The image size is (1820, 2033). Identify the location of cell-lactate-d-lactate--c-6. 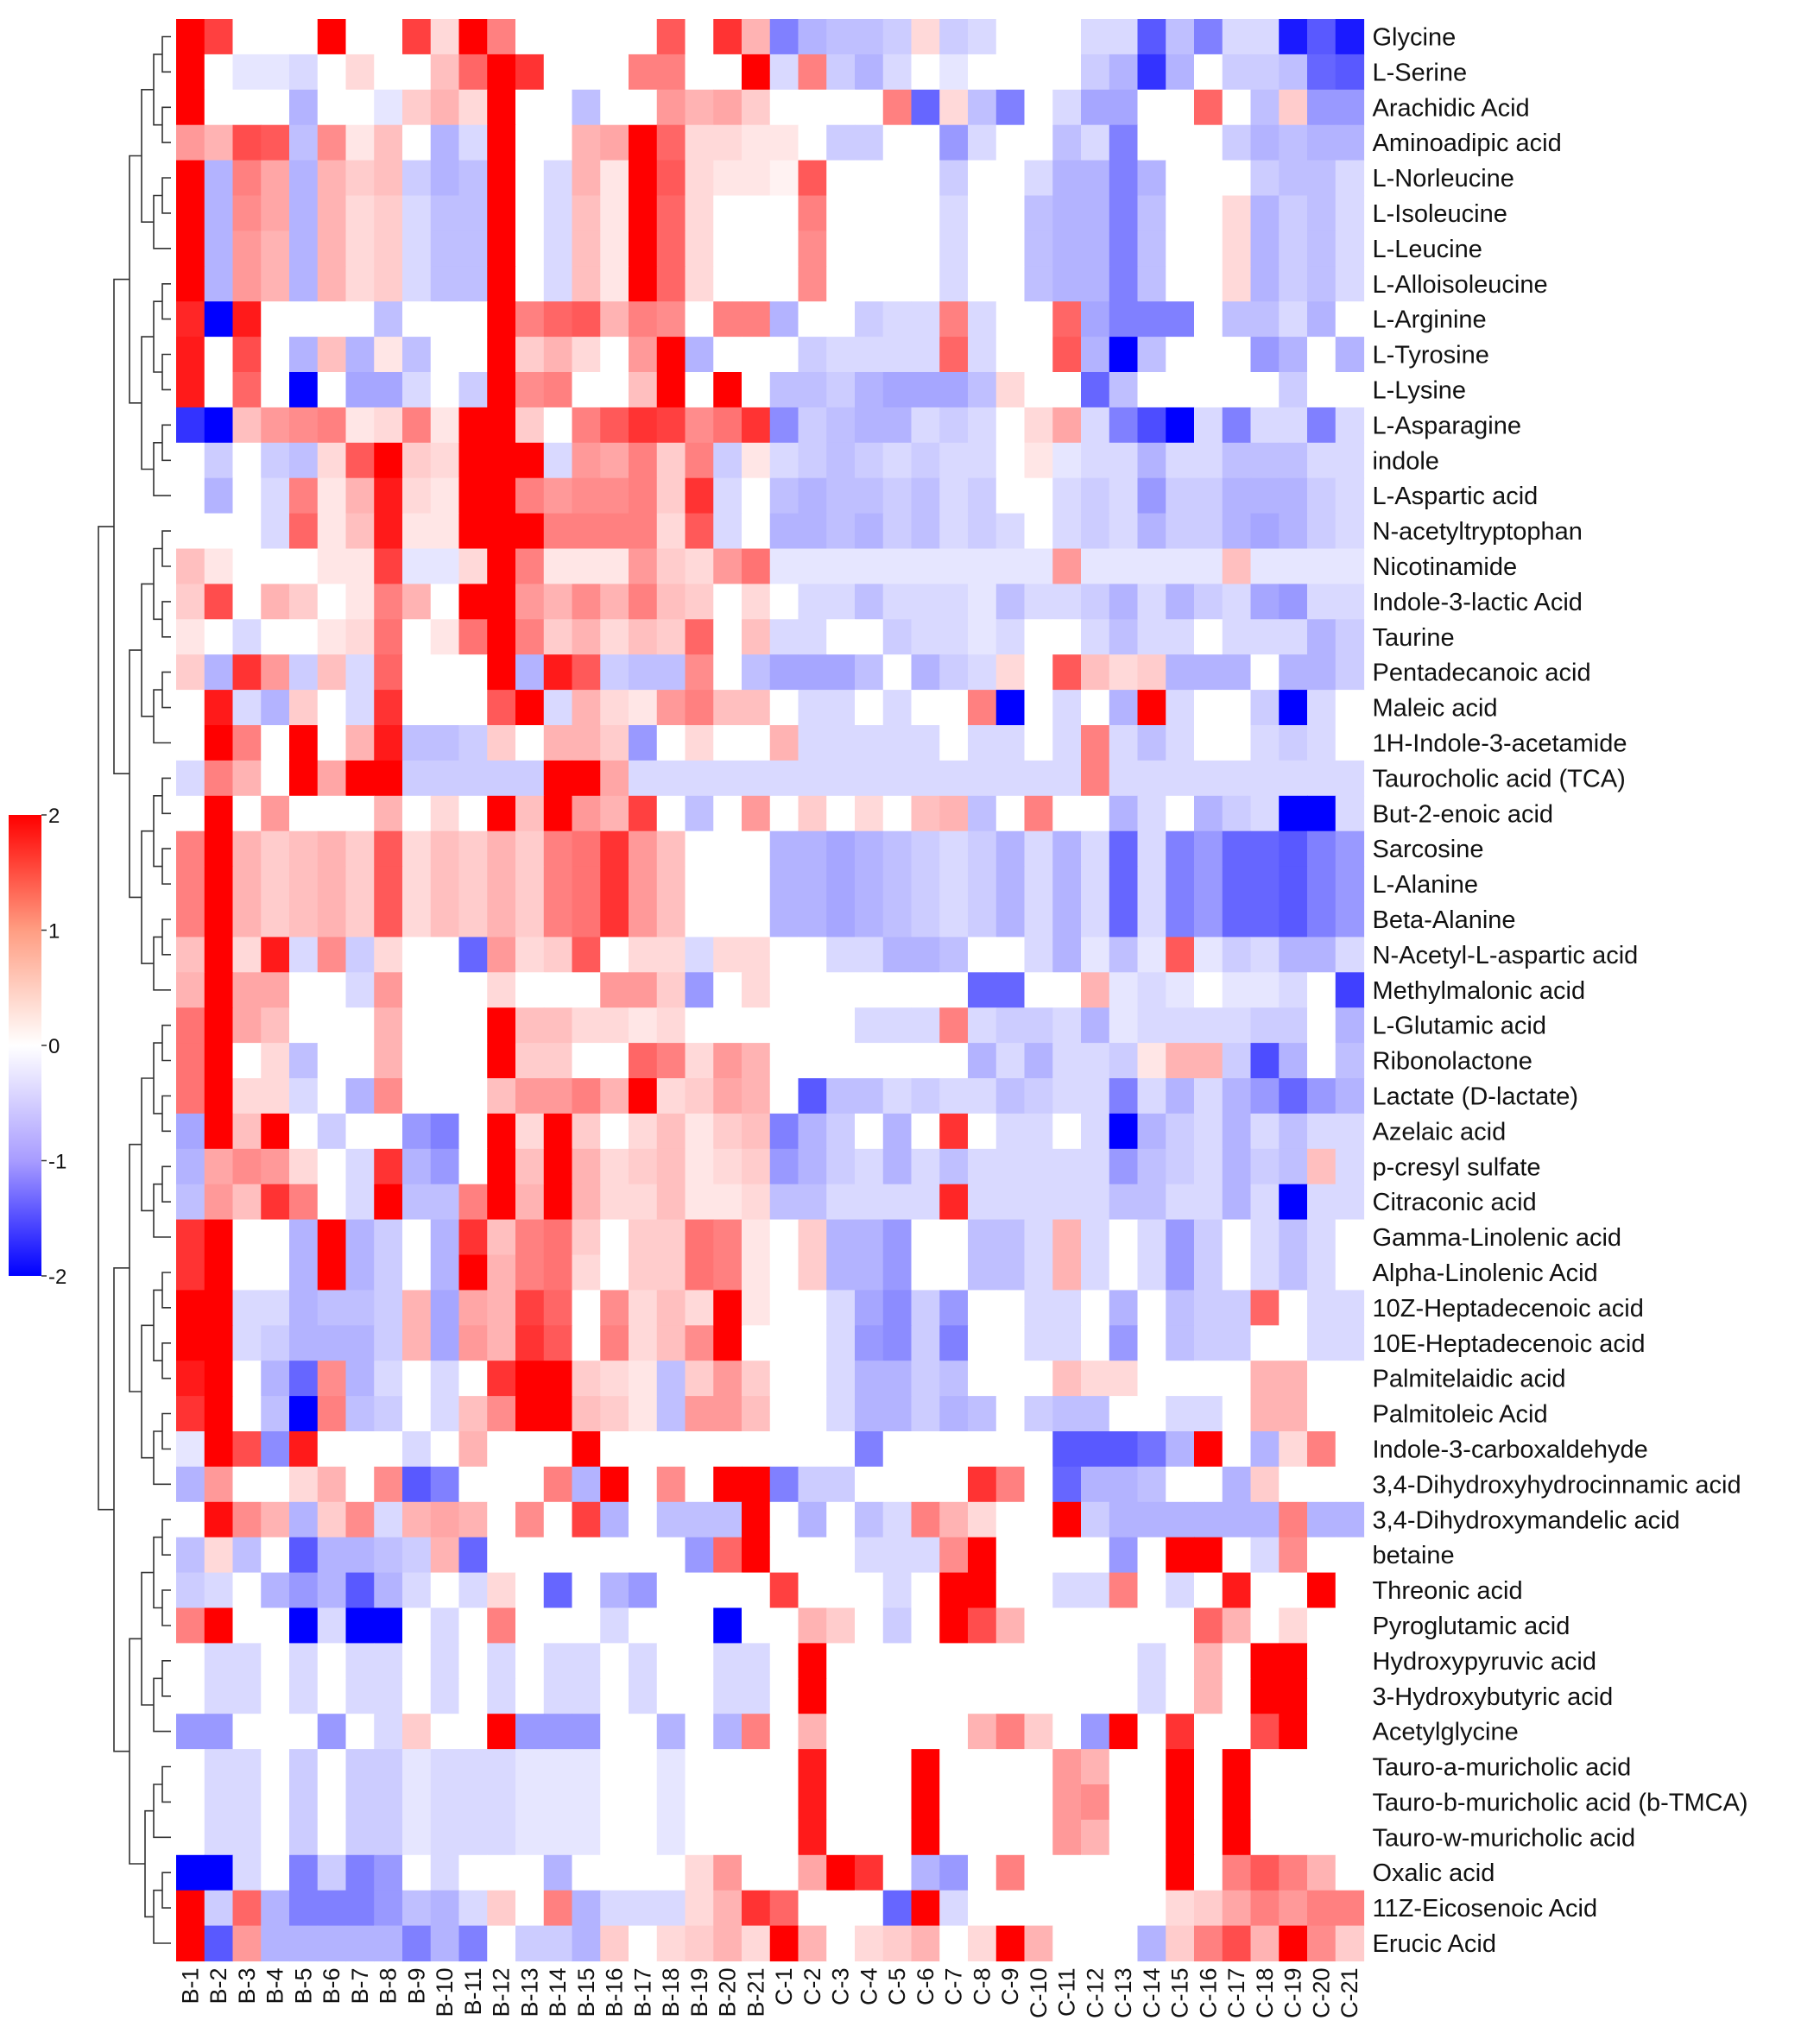
(925, 1096).